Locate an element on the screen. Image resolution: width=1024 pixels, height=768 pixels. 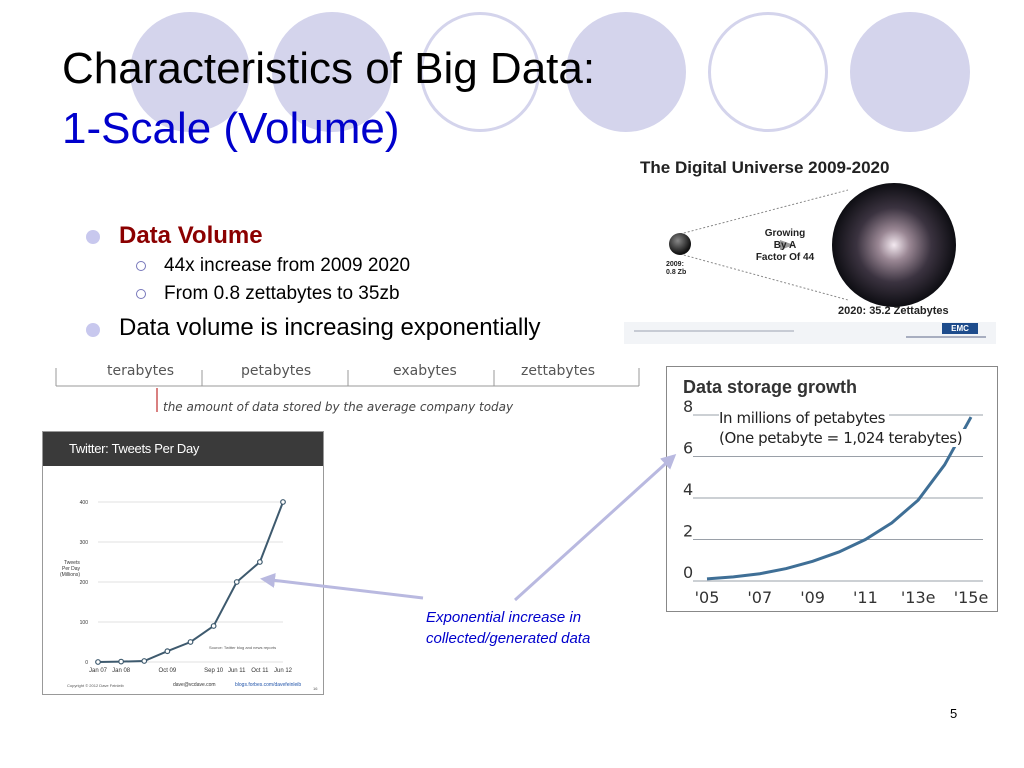
slide-subtitle: 1-Scale (Volume) is located at coordinates (231, 128).